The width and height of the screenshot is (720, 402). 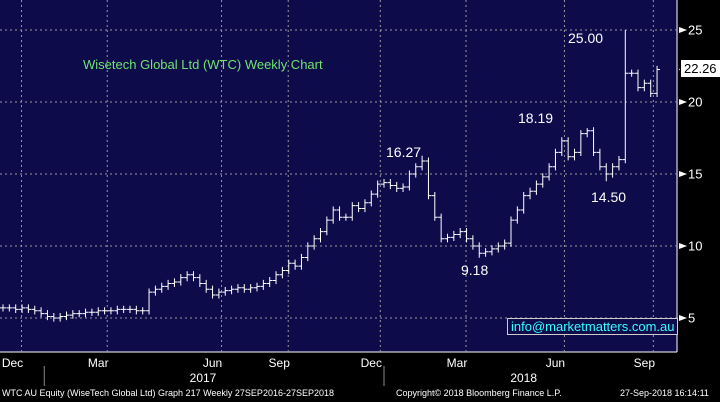 What do you see at coordinates (536, 118) in the screenshot?
I see `annotation-18-19: 18.19` at bounding box center [536, 118].